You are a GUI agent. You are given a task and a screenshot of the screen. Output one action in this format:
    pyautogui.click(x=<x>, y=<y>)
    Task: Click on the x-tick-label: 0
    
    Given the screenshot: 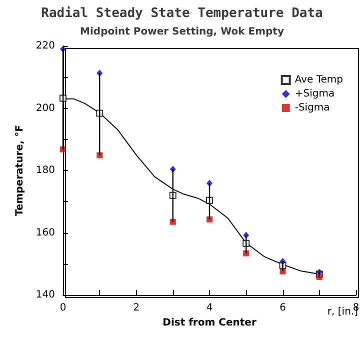 What is the action you would take?
    pyautogui.click(x=63, y=308)
    